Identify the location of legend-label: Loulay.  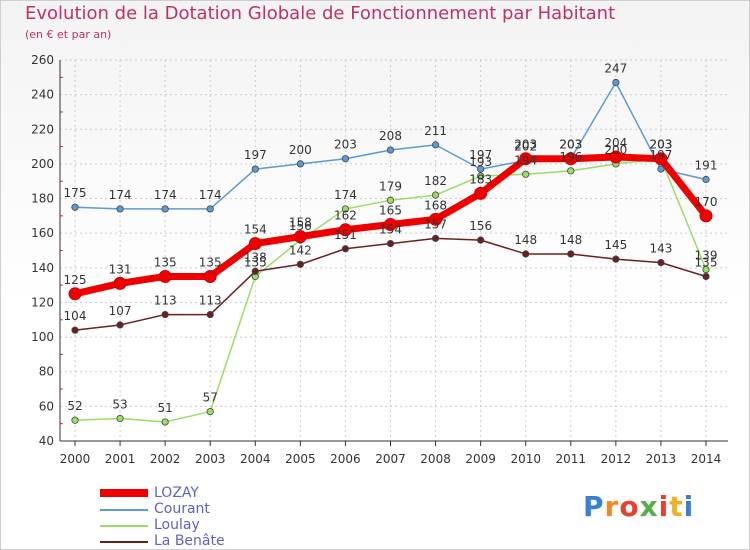
(177, 525).